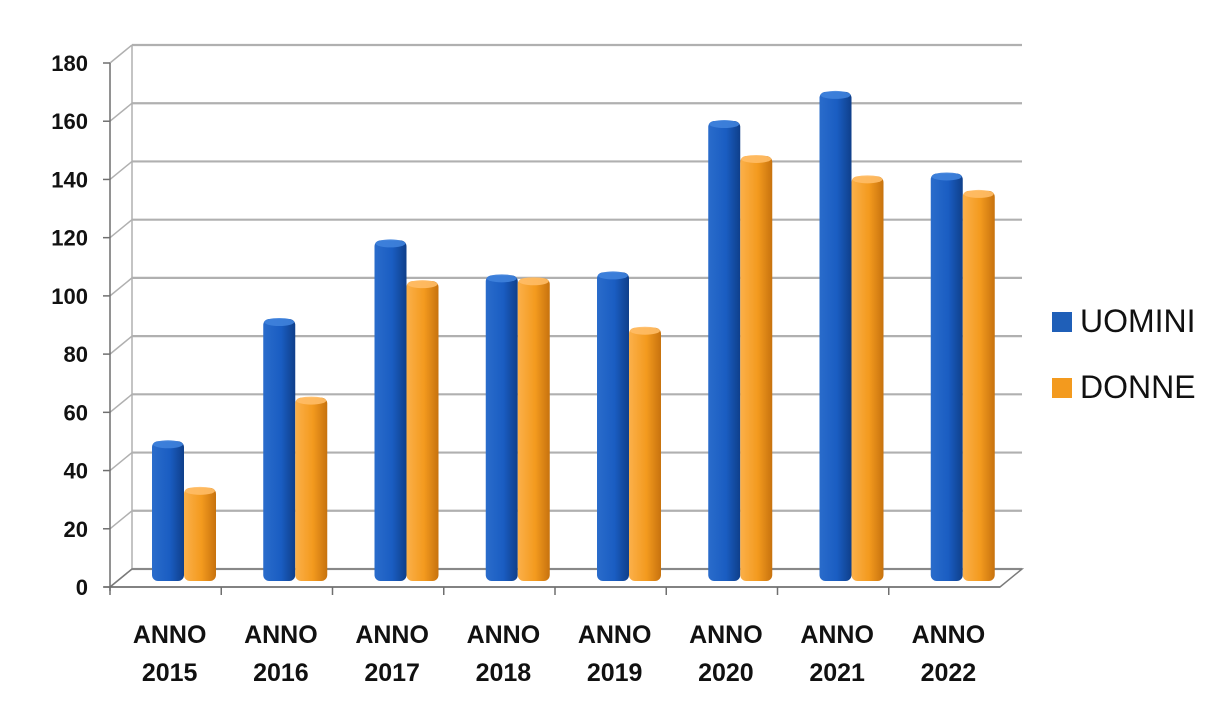  What do you see at coordinates (1062, 322) in the screenshot?
I see `legend-swatch-uomini` at bounding box center [1062, 322].